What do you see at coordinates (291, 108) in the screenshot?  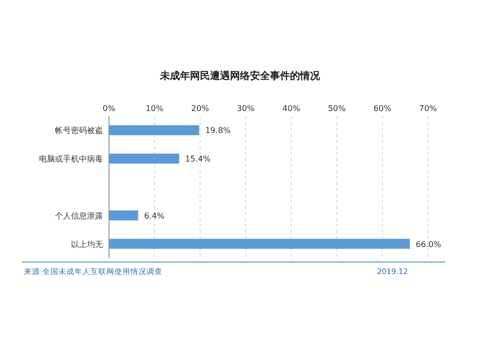 I see `x-tick-label: 40%` at bounding box center [291, 108].